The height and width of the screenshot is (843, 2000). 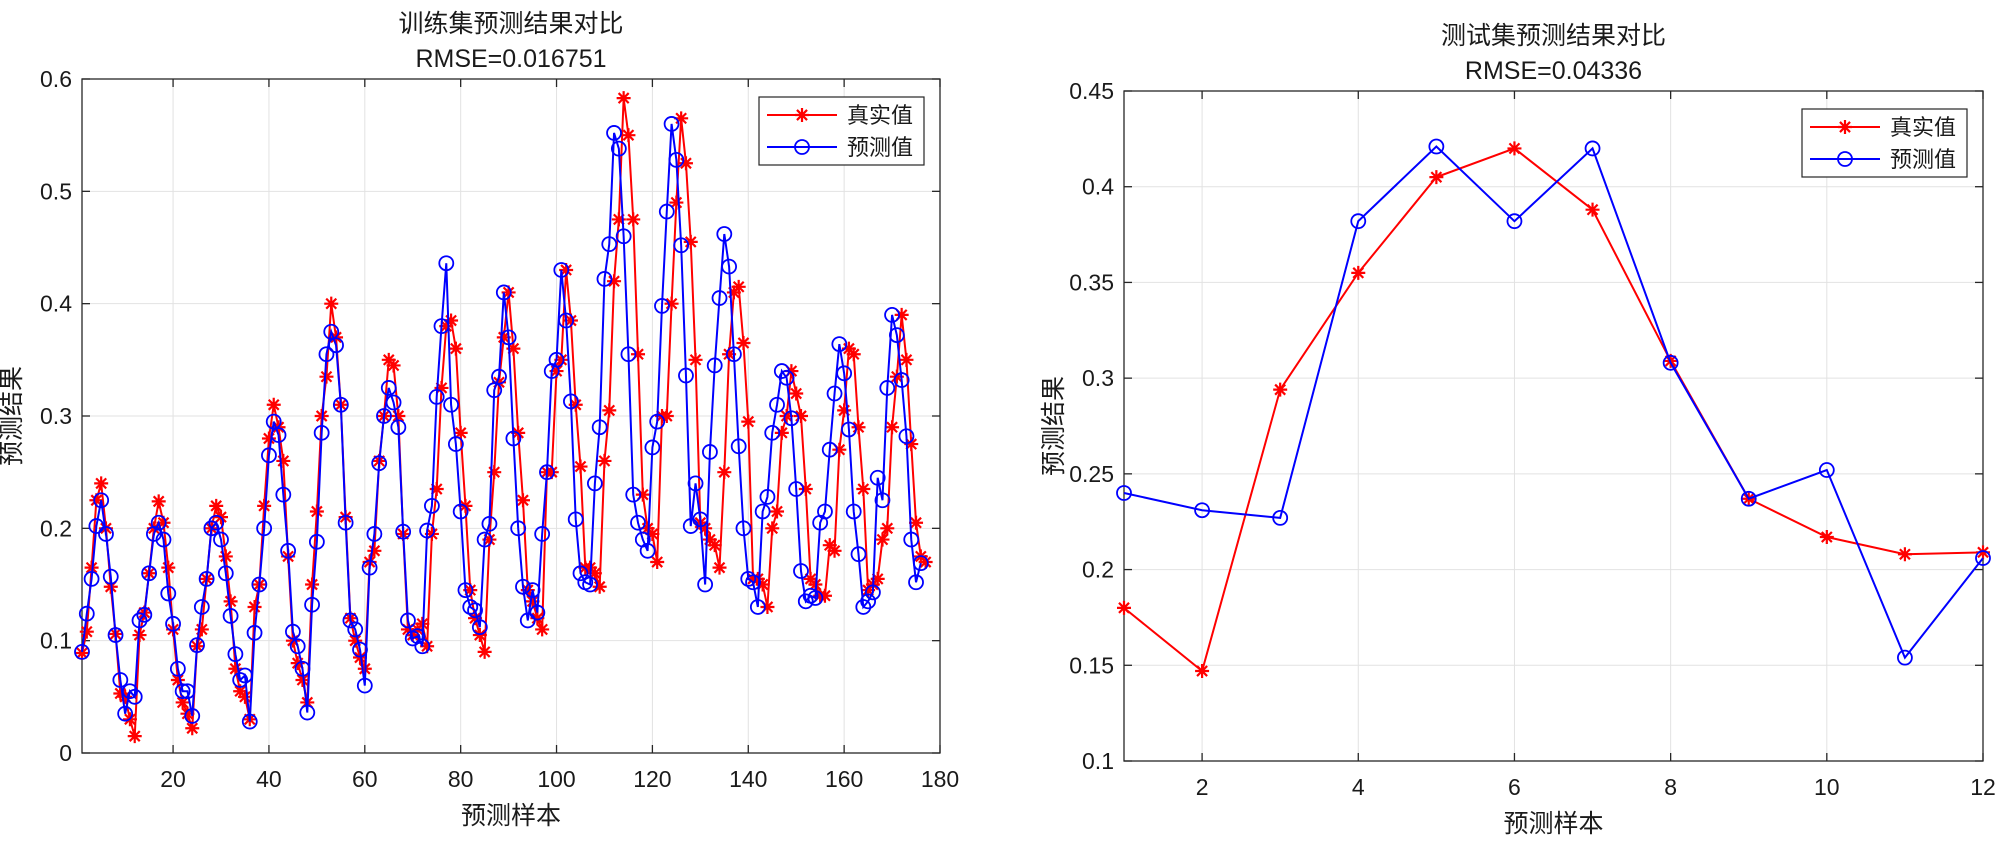 What do you see at coordinates (1091, 665) in the screenshot?
I see `y-tick-label: 0.15` at bounding box center [1091, 665].